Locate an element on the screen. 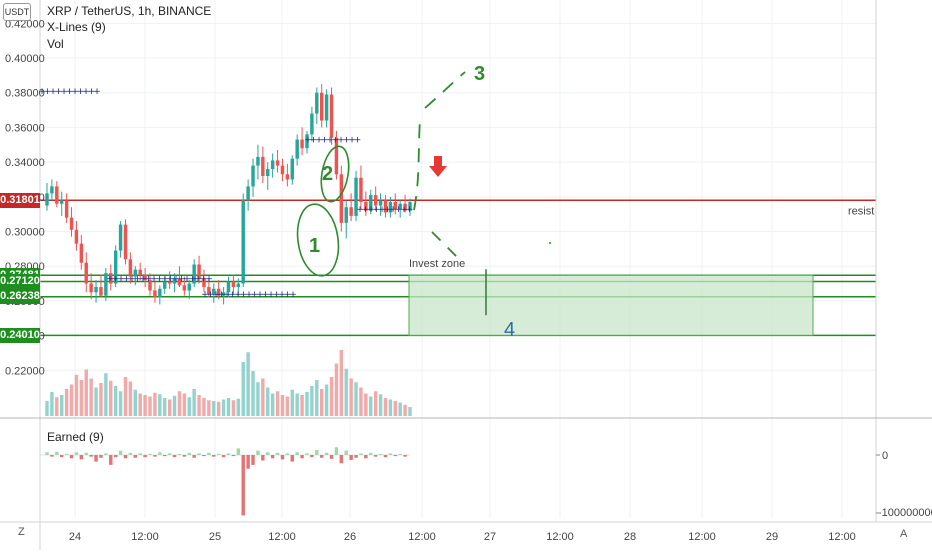 This screenshot has width=932, height=555. indicator-earned: Earned (9) is located at coordinates (75, 437).